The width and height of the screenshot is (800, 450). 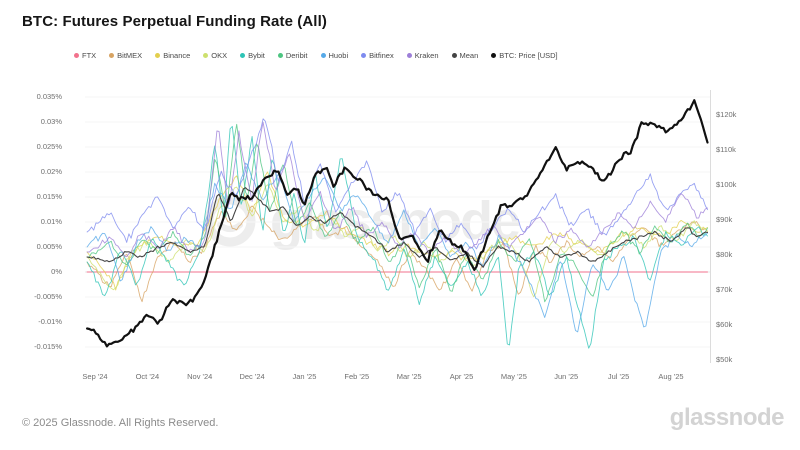 I want to click on y-right-tick-label: $80k, so click(x=724, y=254).